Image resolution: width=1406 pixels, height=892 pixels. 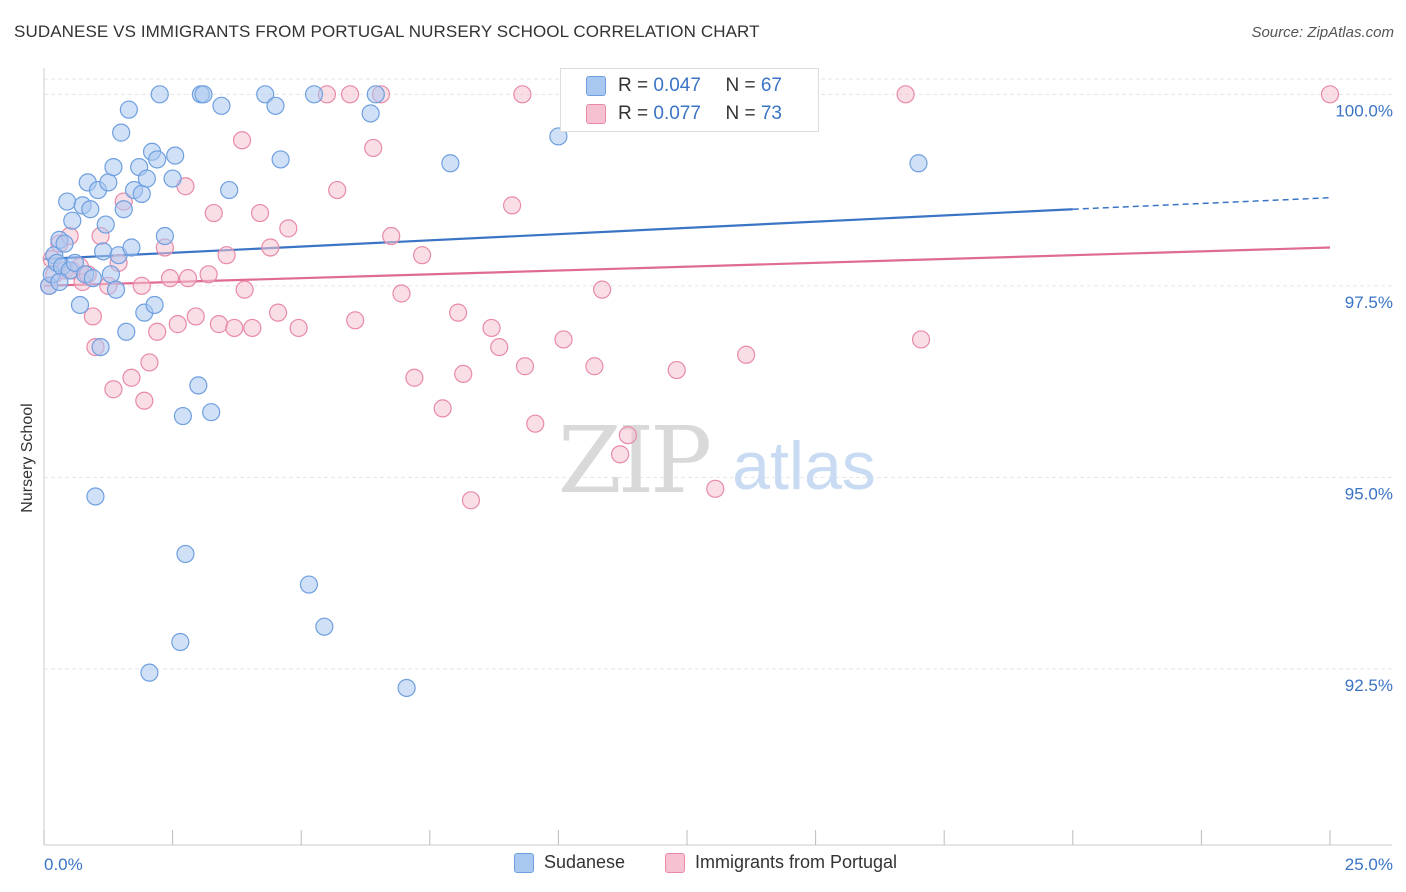 I want to click on r-value: 0.047, so click(x=677, y=85).